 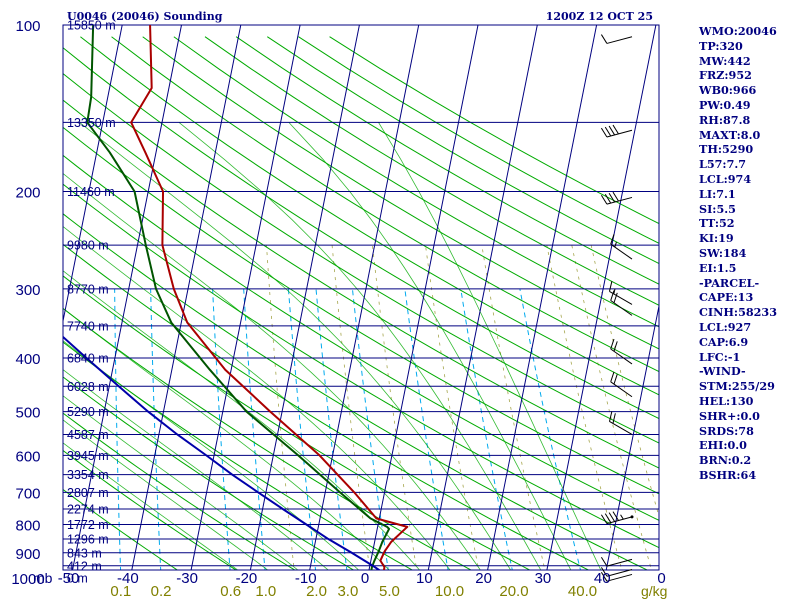 What do you see at coordinates (69, 578) in the screenshot?
I see `temperature-tick-label: -50` at bounding box center [69, 578].